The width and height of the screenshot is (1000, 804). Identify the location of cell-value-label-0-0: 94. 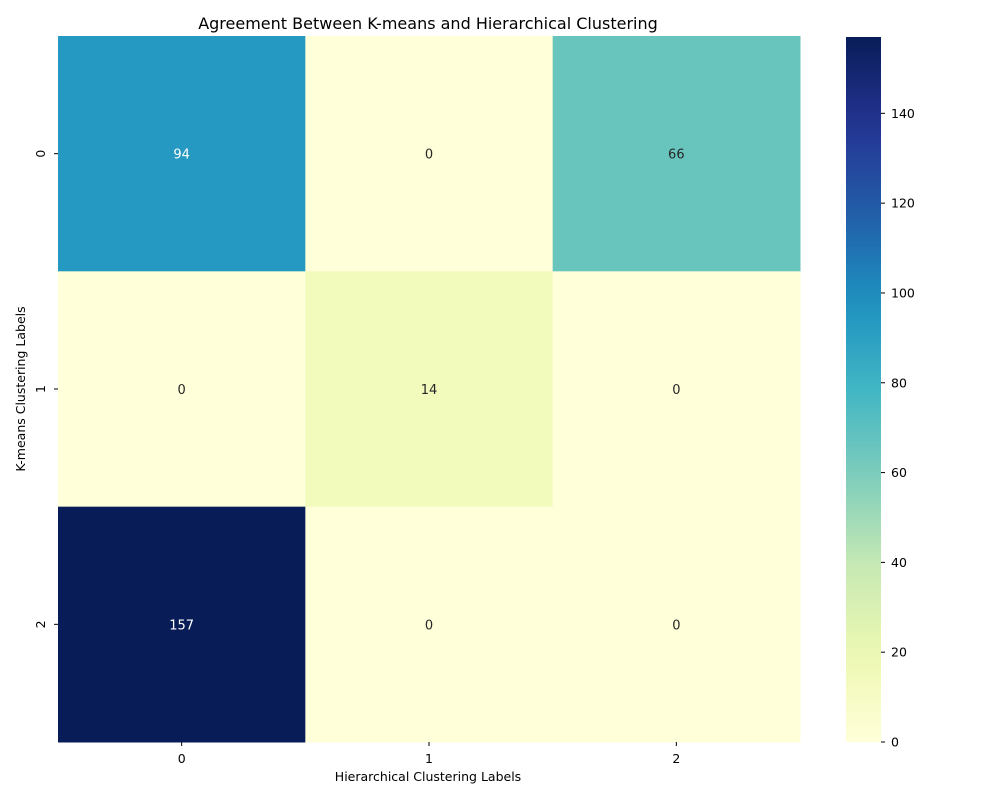
(181, 155).